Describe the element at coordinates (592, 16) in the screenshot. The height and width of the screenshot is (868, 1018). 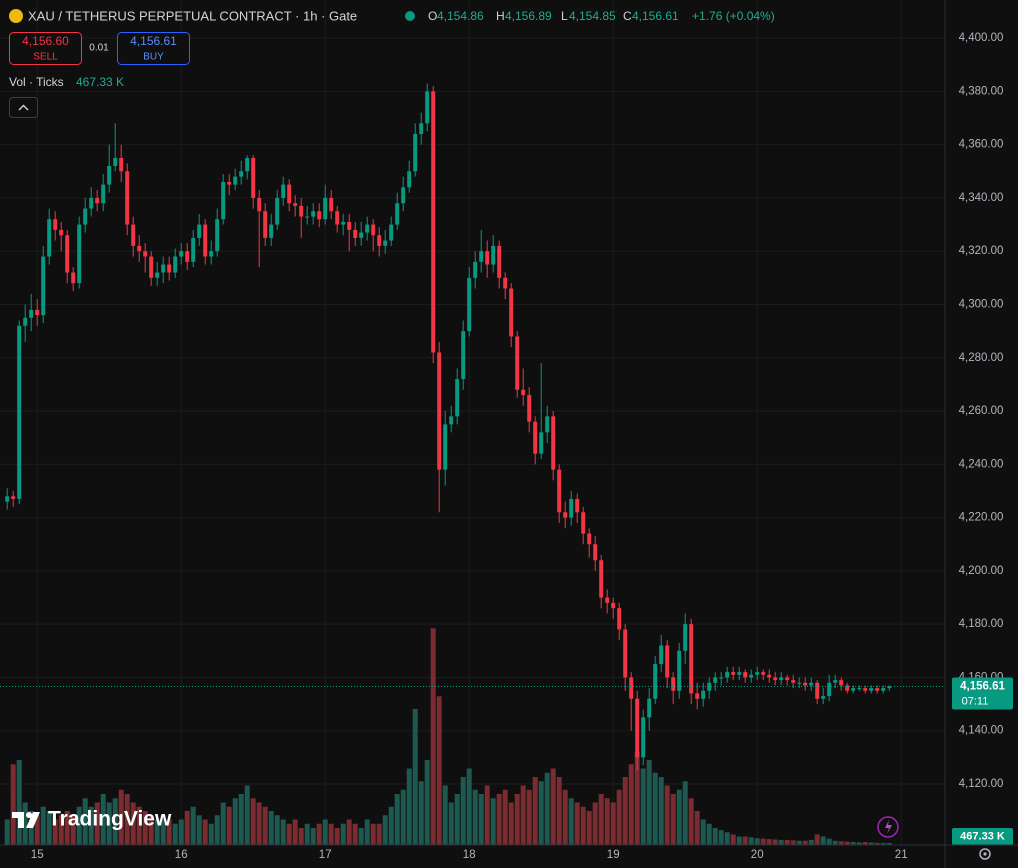
I see `low-value: 4,154.85` at that location.